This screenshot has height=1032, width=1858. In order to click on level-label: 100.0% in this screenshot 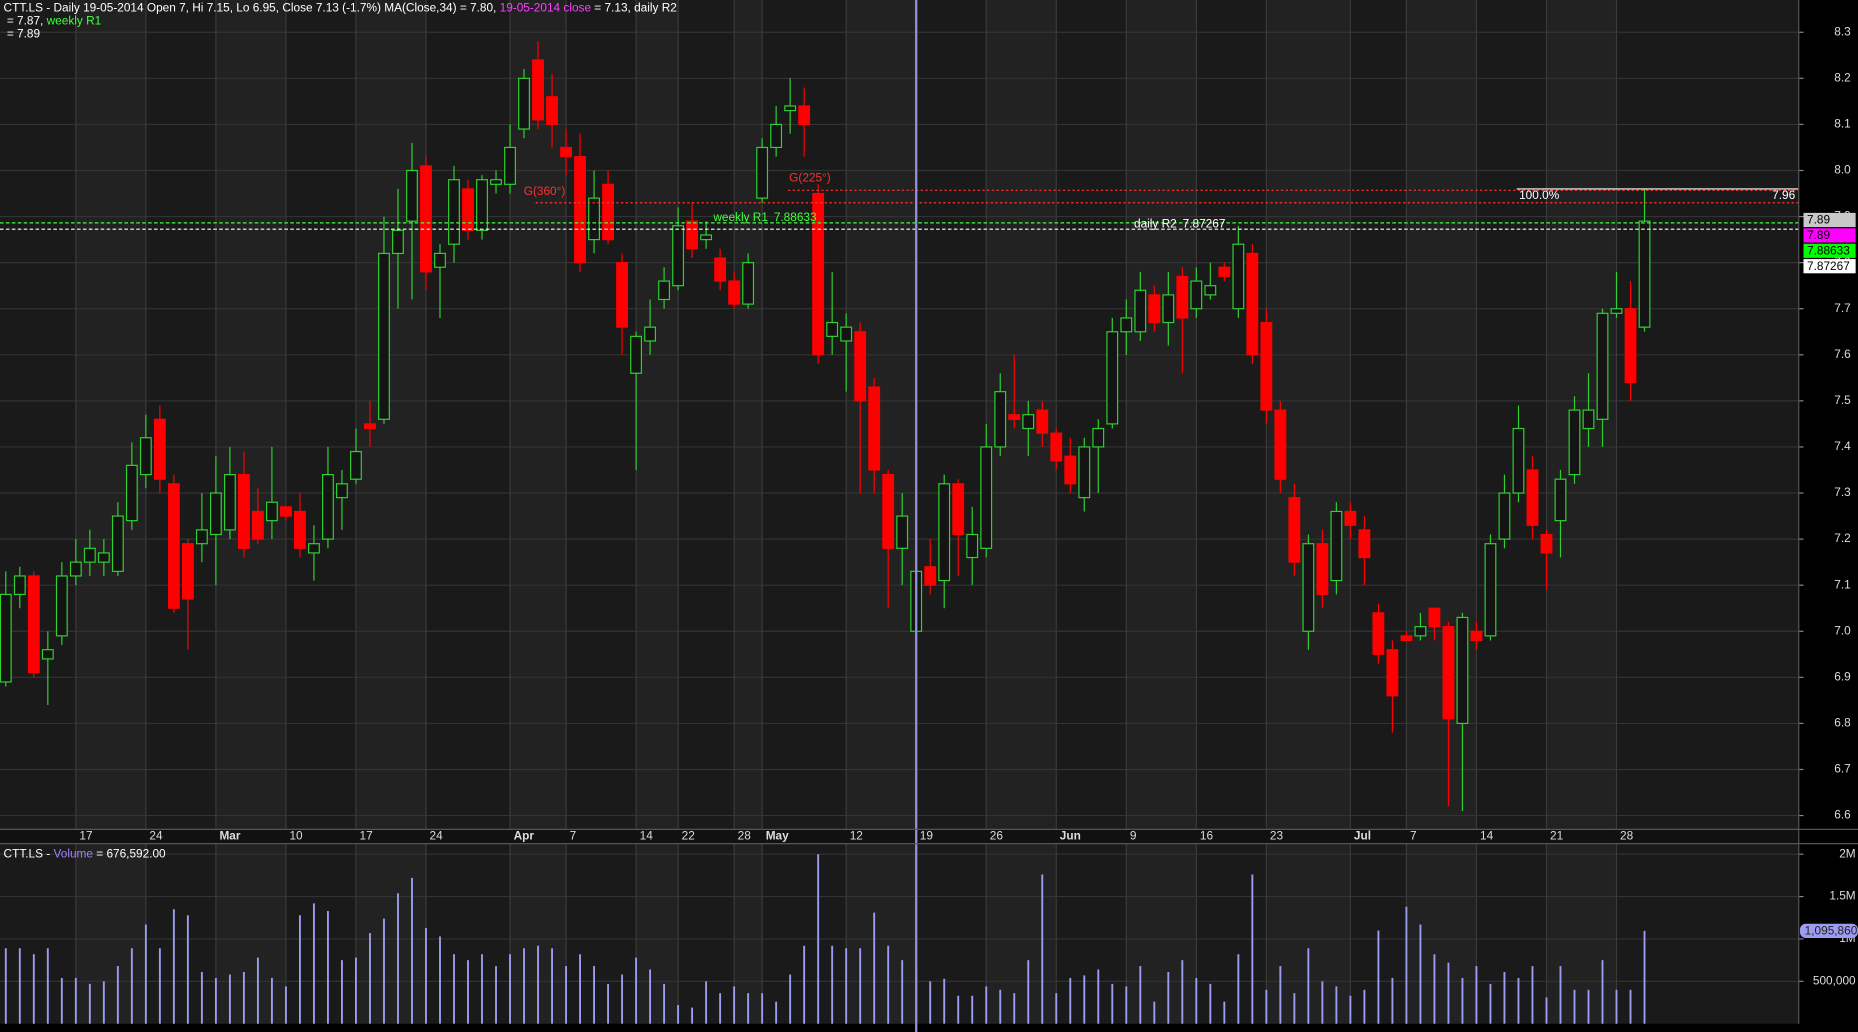, I will do `click(1539, 195)`.